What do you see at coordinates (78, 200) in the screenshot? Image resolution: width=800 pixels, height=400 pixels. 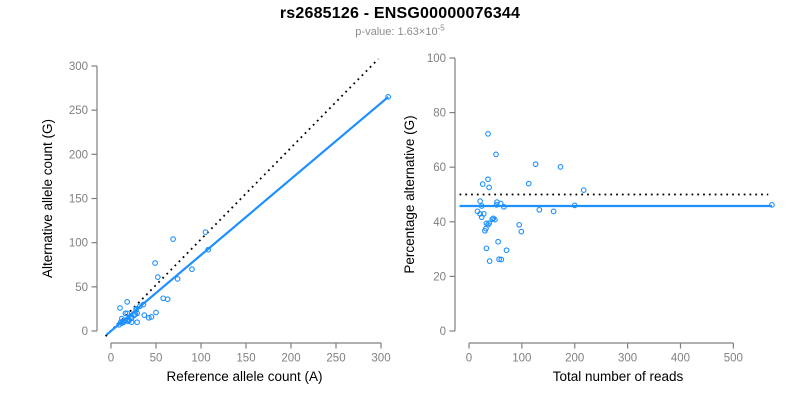 I see `y-tick-label-left: 150` at bounding box center [78, 200].